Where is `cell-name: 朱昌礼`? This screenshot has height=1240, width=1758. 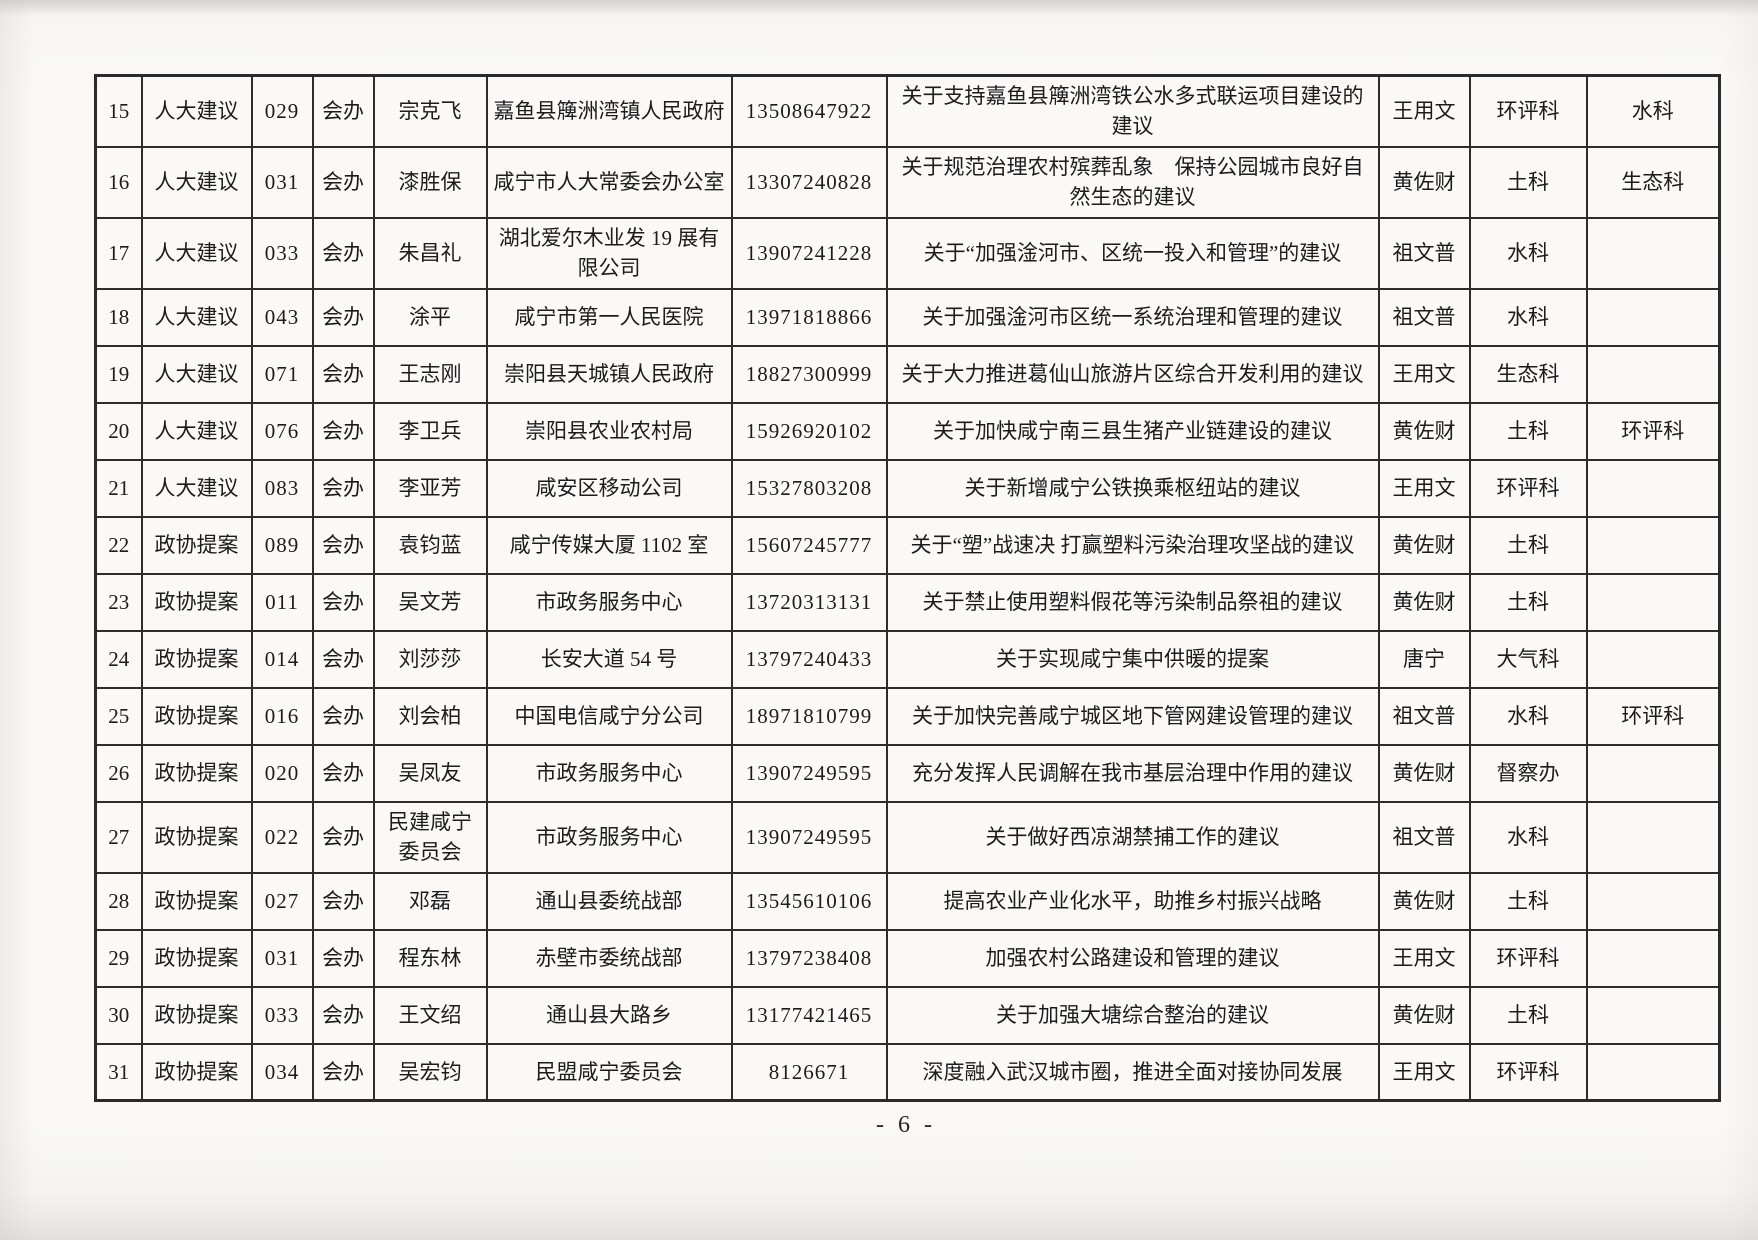 cell-name: 朱昌礼 is located at coordinates (430, 253).